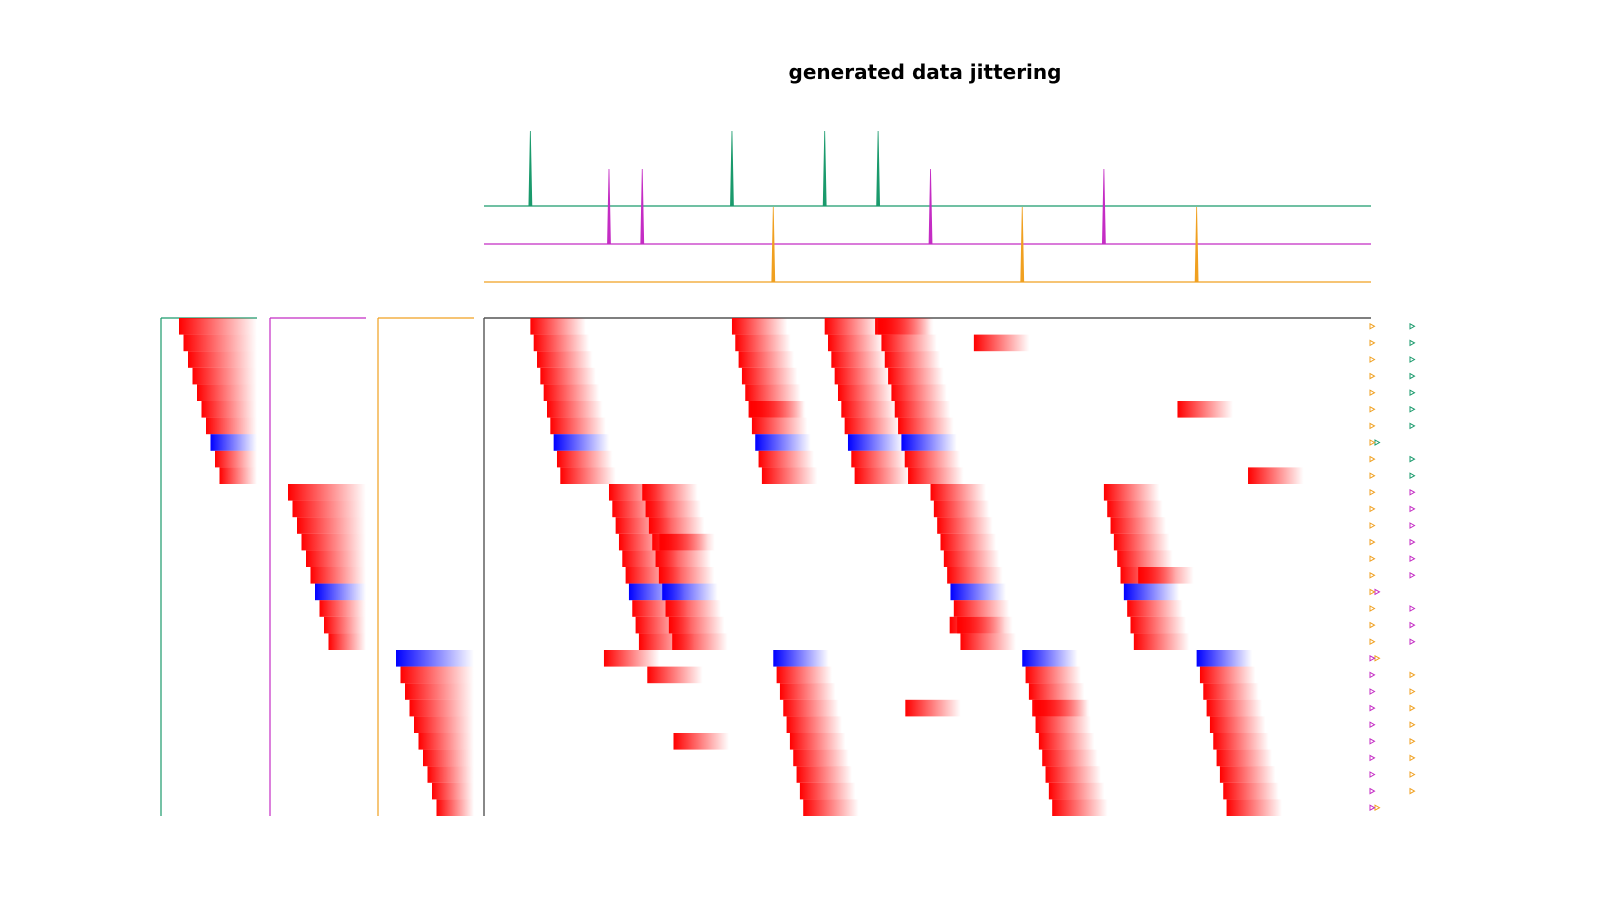 The image size is (1600, 904). I want to click on chart-title: generated data jittering, so click(925, 72).